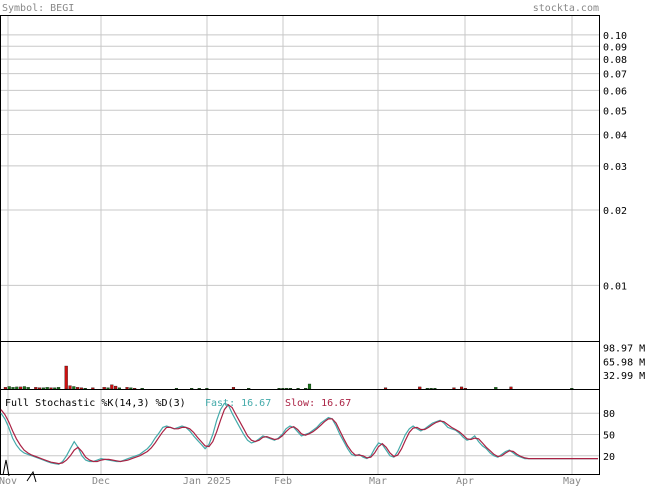  I want to click on x-tick-label: Dec, so click(101, 481).